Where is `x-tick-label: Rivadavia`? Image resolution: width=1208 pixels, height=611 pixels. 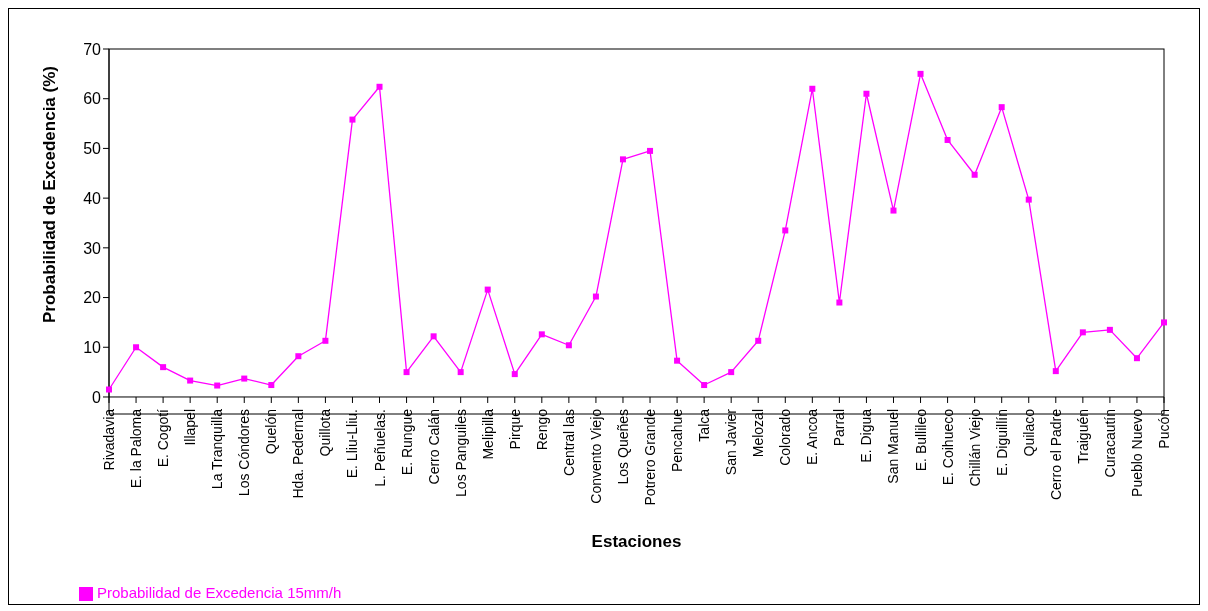
x-tick-label: Rivadavia is located at coordinates (109, 439).